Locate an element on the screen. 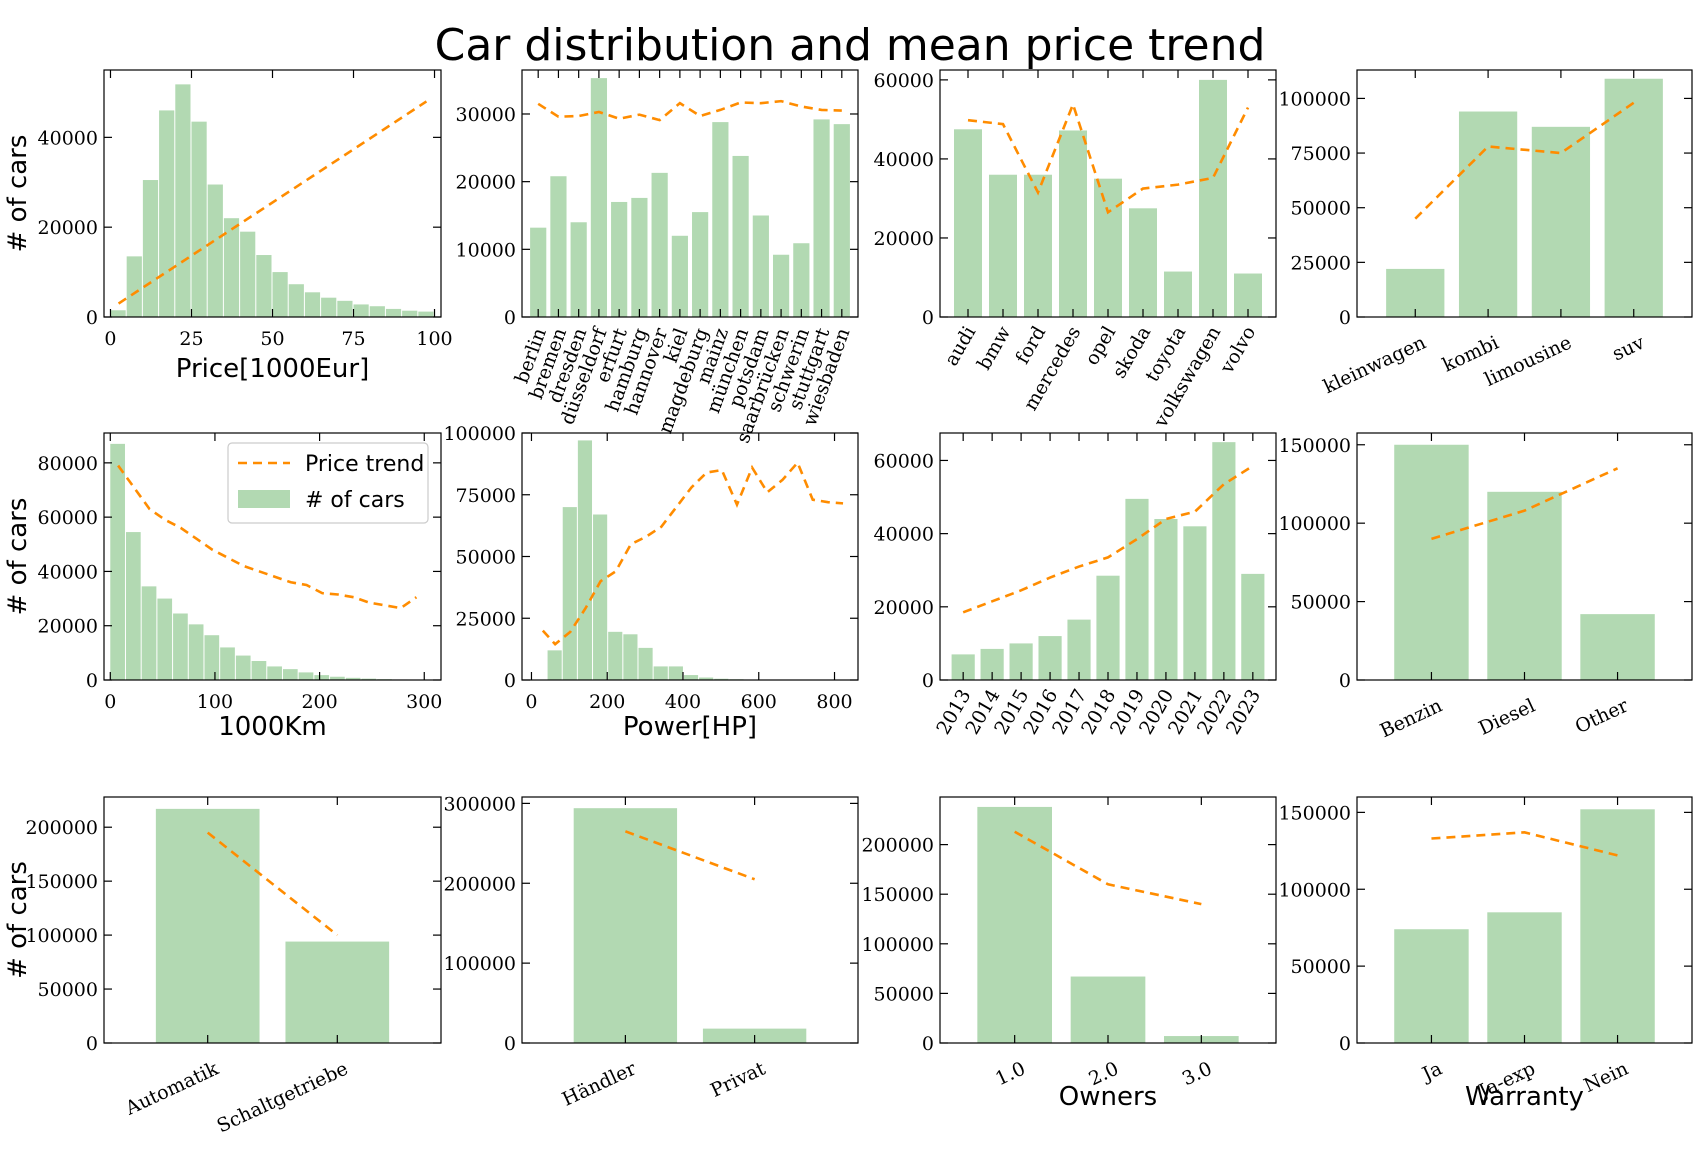 This screenshot has height=1150, width=1700. x-tick-label: Ja is located at coordinates (1431, 1072).